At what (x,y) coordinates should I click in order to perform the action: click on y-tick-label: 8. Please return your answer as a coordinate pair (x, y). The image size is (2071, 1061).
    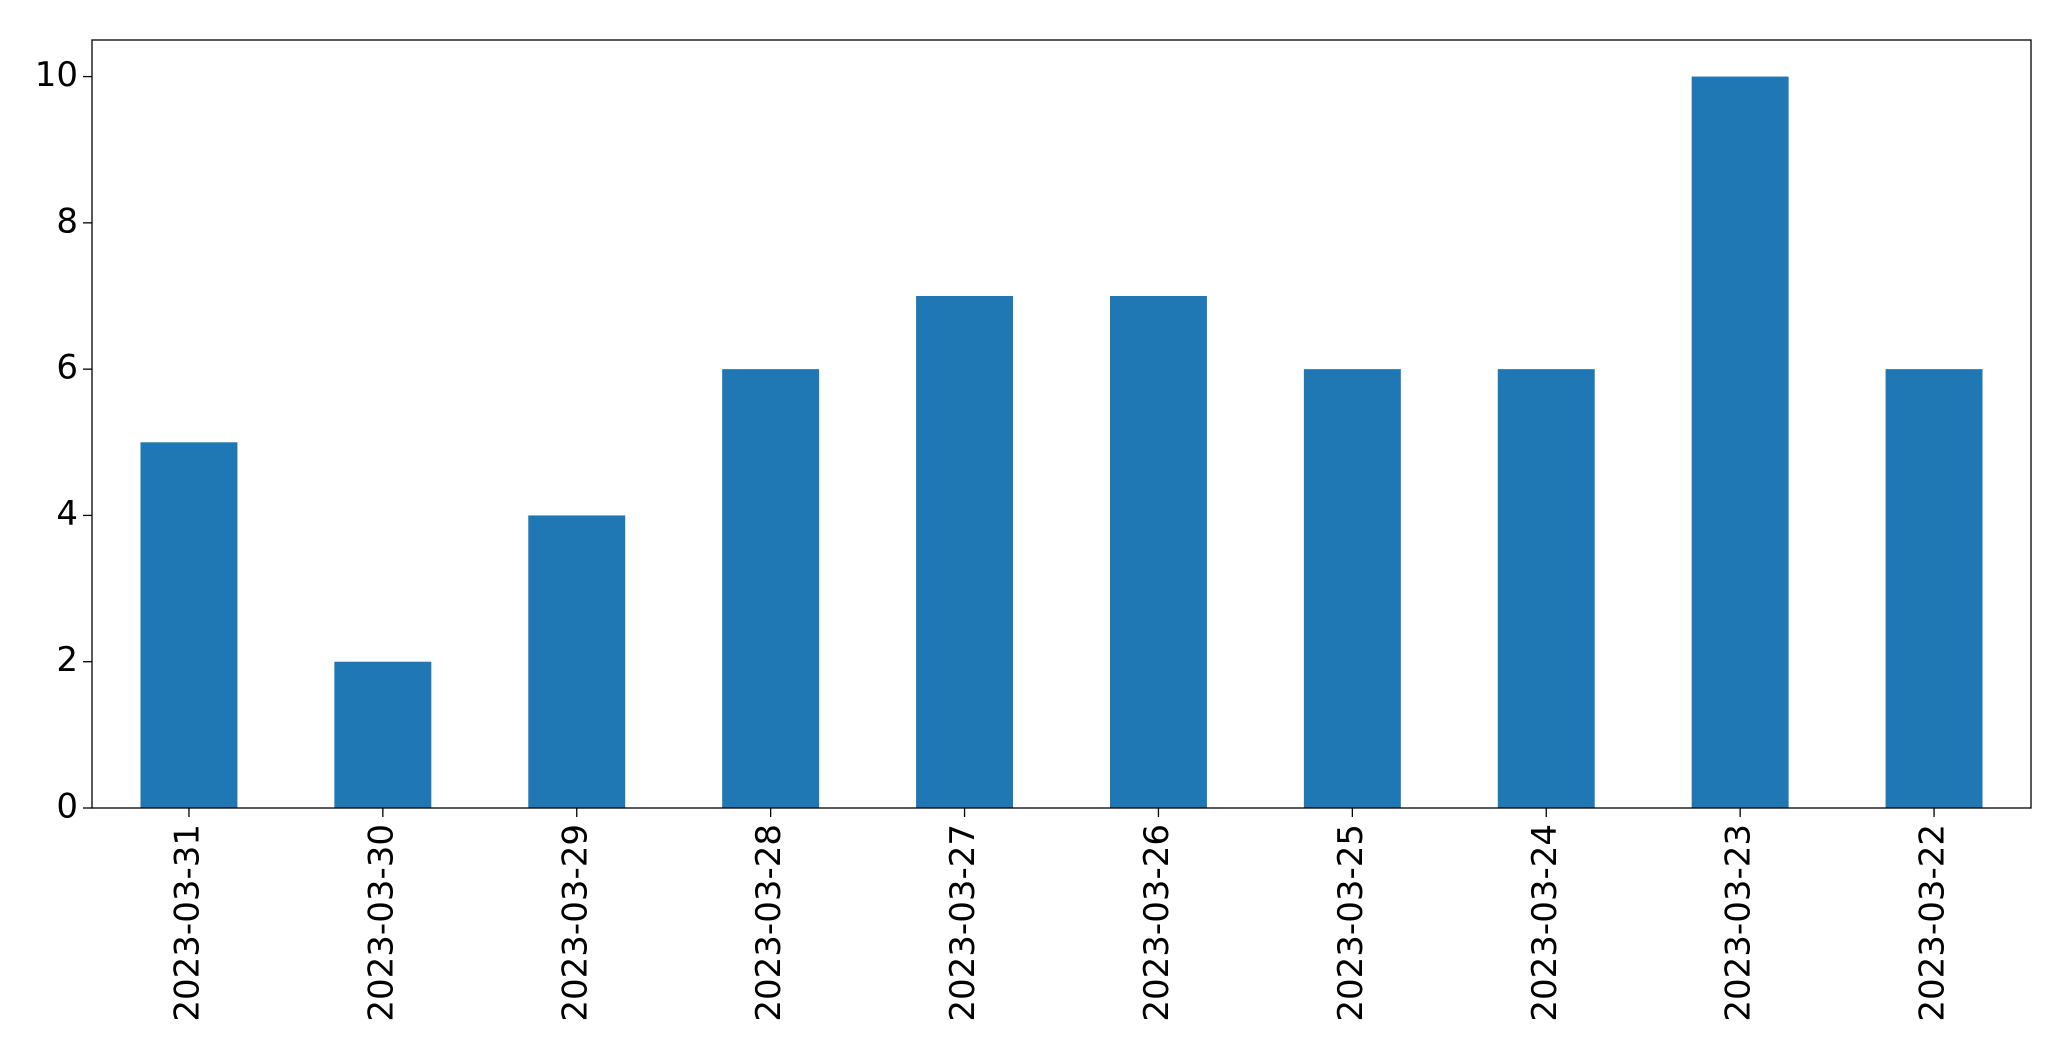
    Looking at the image, I should click on (67, 221).